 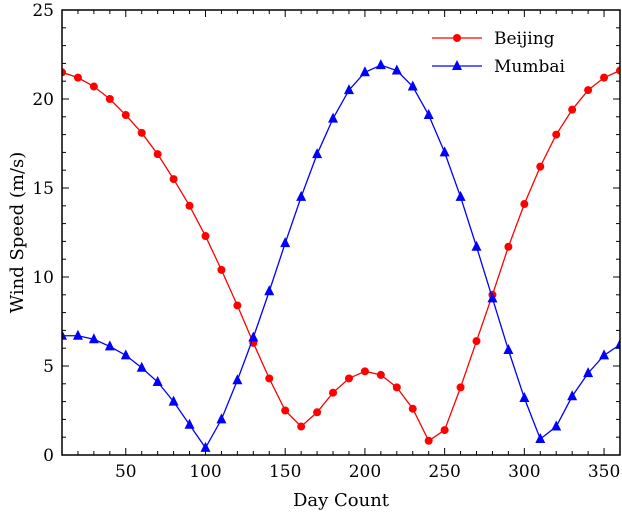 What do you see at coordinates (205, 472) in the screenshot?
I see `x-tick-label: 100` at bounding box center [205, 472].